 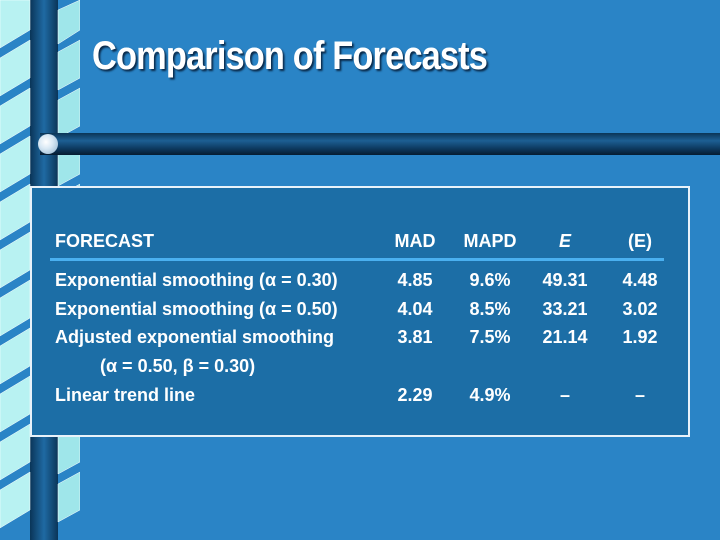 What do you see at coordinates (490, 337) in the screenshot?
I see `row-mapd: 7.5%` at bounding box center [490, 337].